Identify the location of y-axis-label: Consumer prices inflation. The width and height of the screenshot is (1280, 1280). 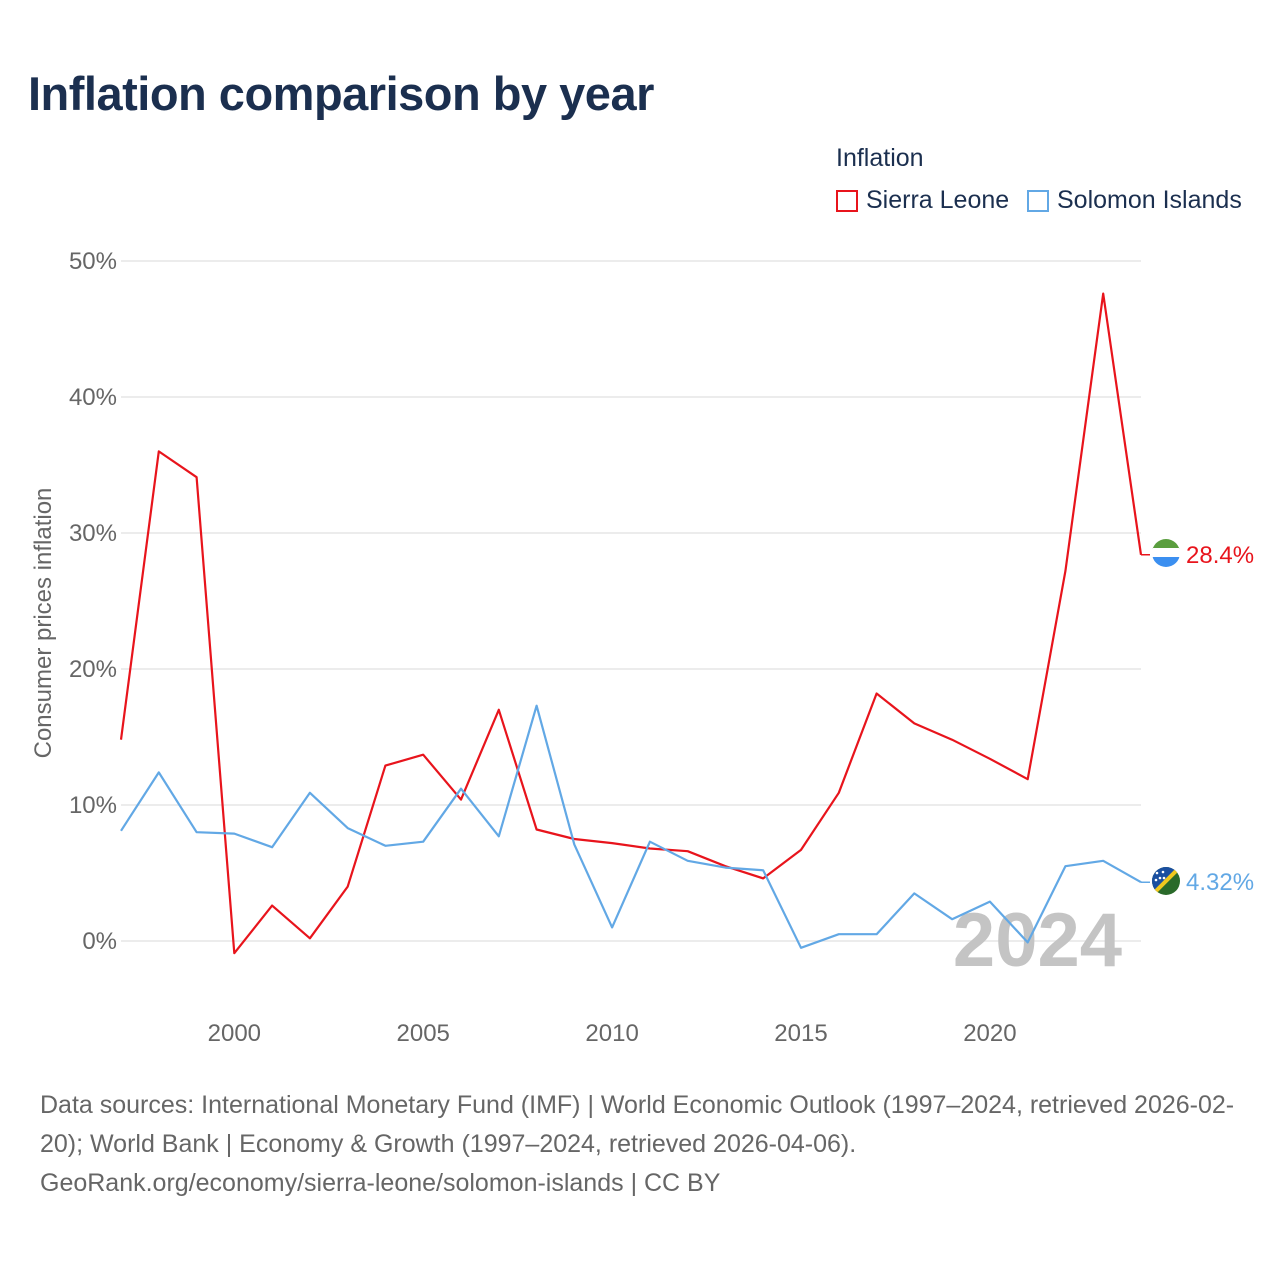
(43, 623).